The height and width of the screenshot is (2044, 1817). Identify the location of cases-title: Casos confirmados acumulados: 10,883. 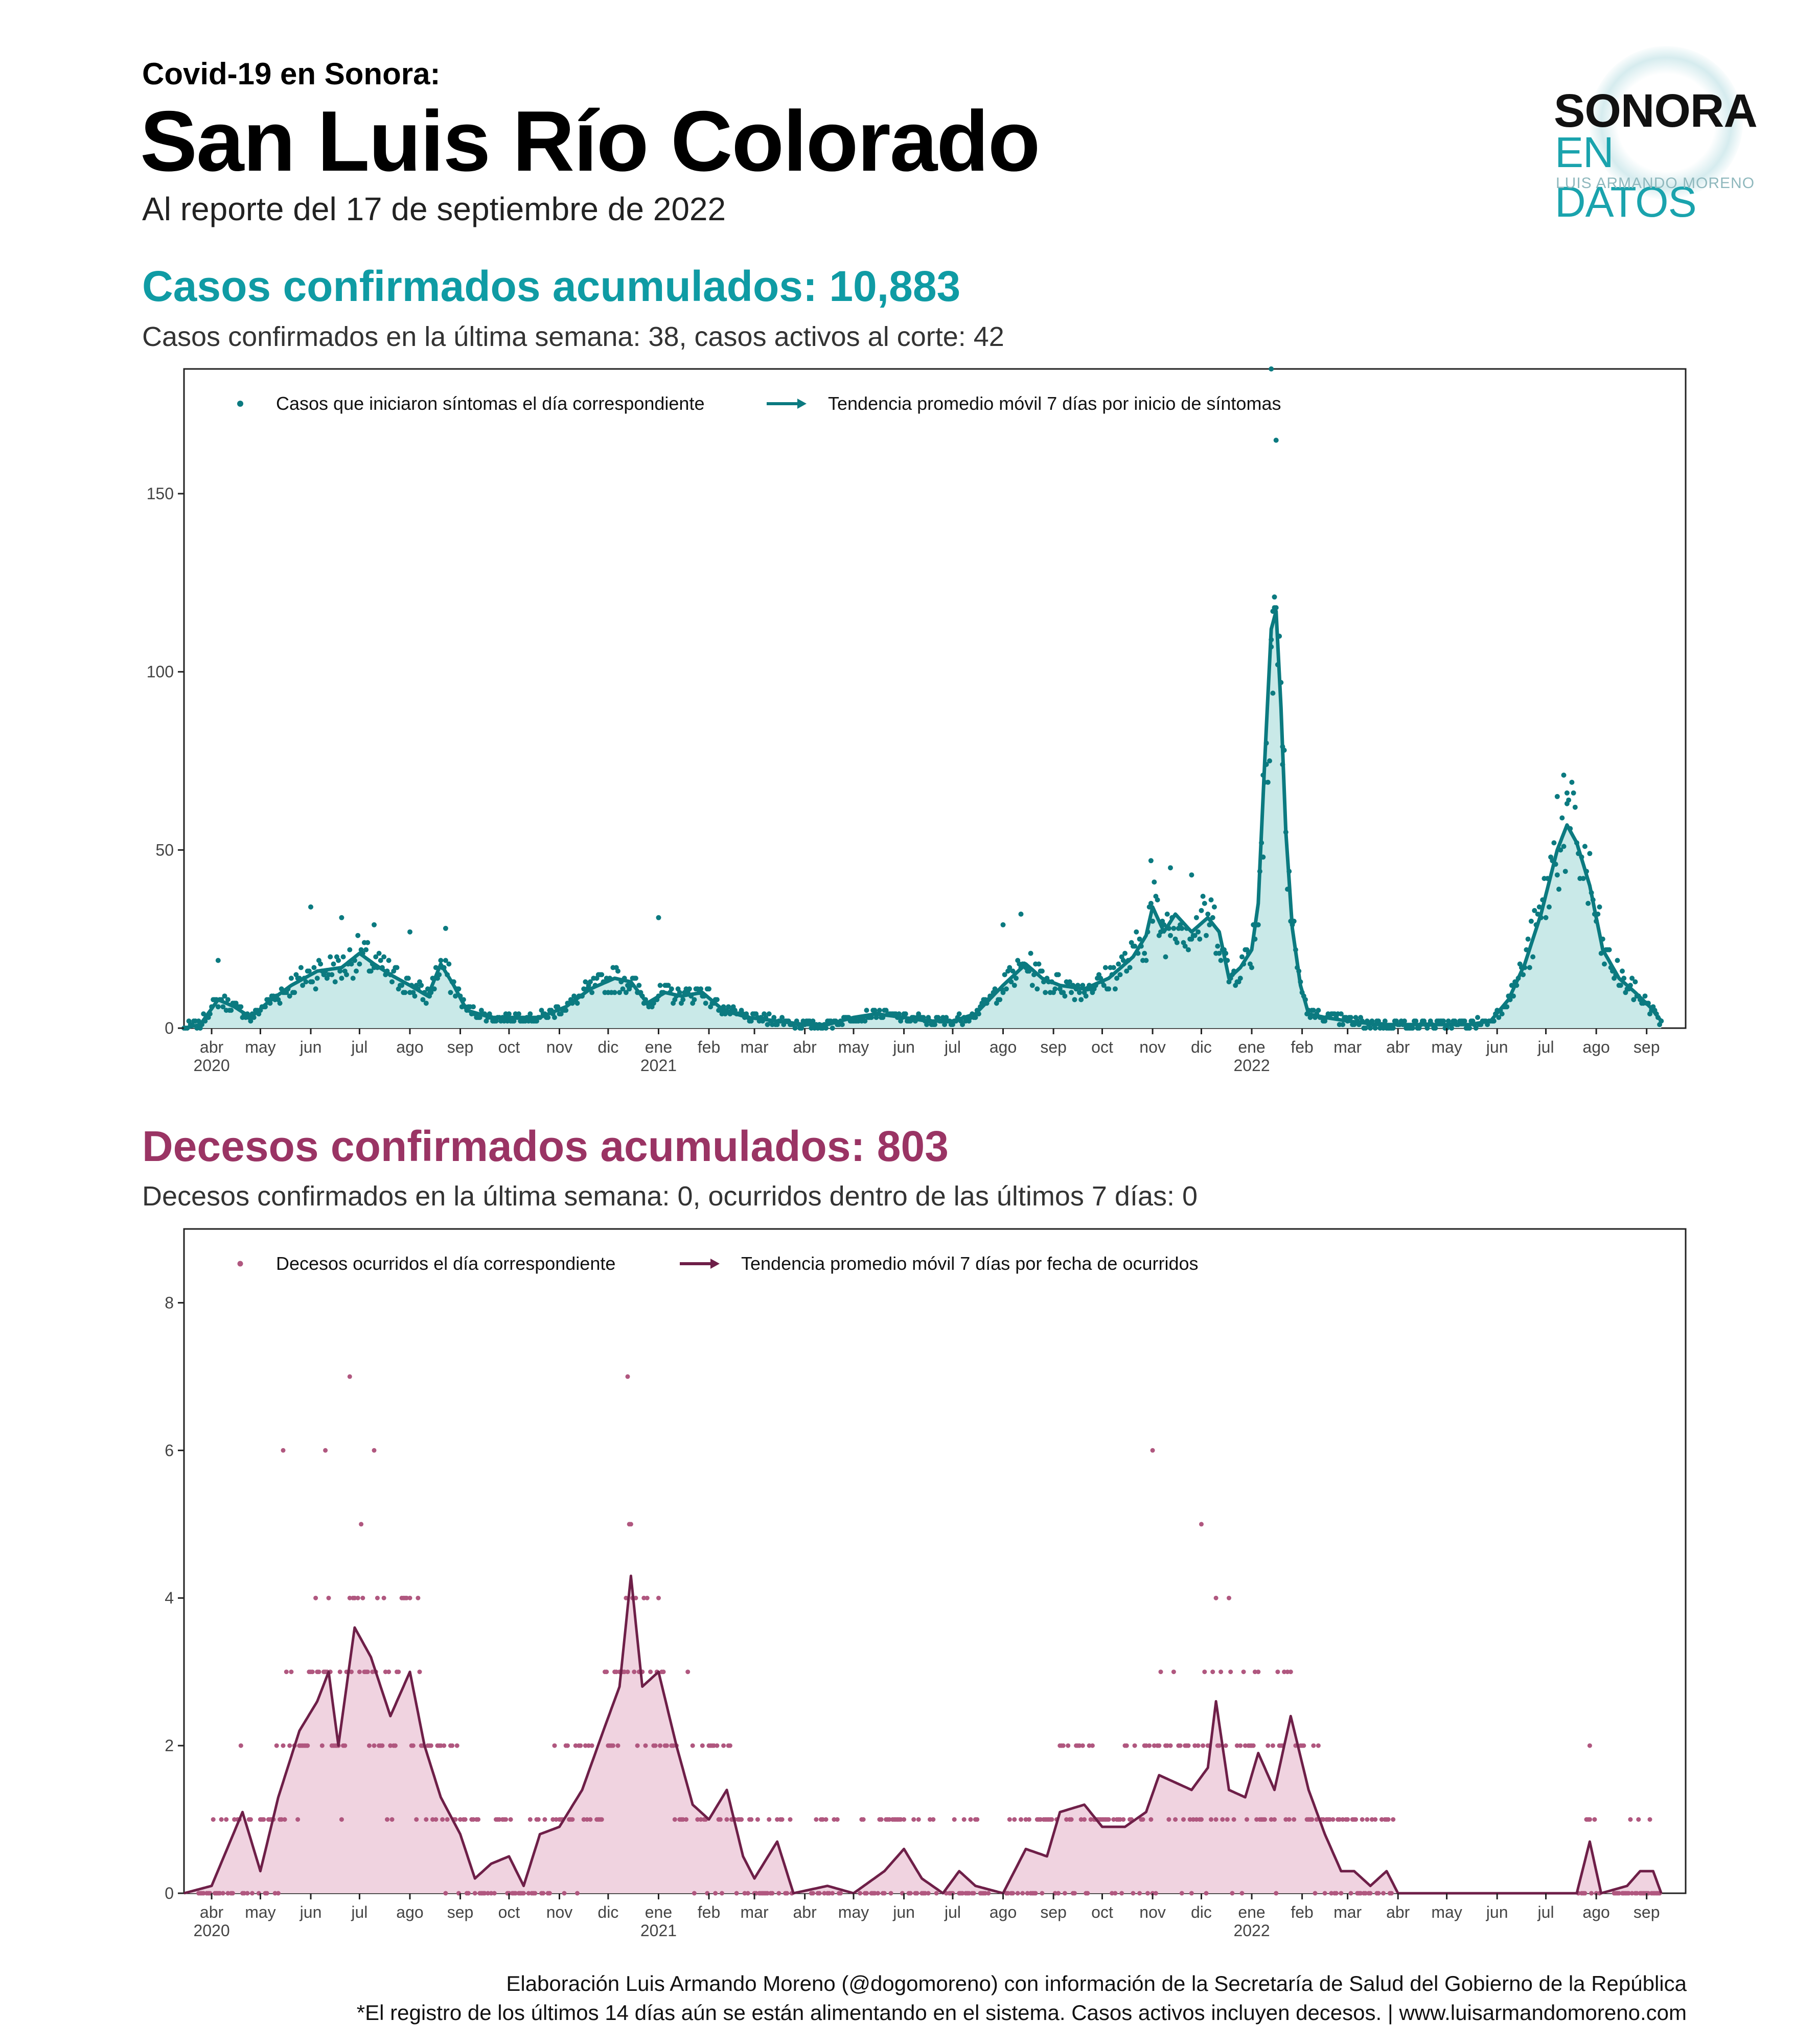
(551, 286).